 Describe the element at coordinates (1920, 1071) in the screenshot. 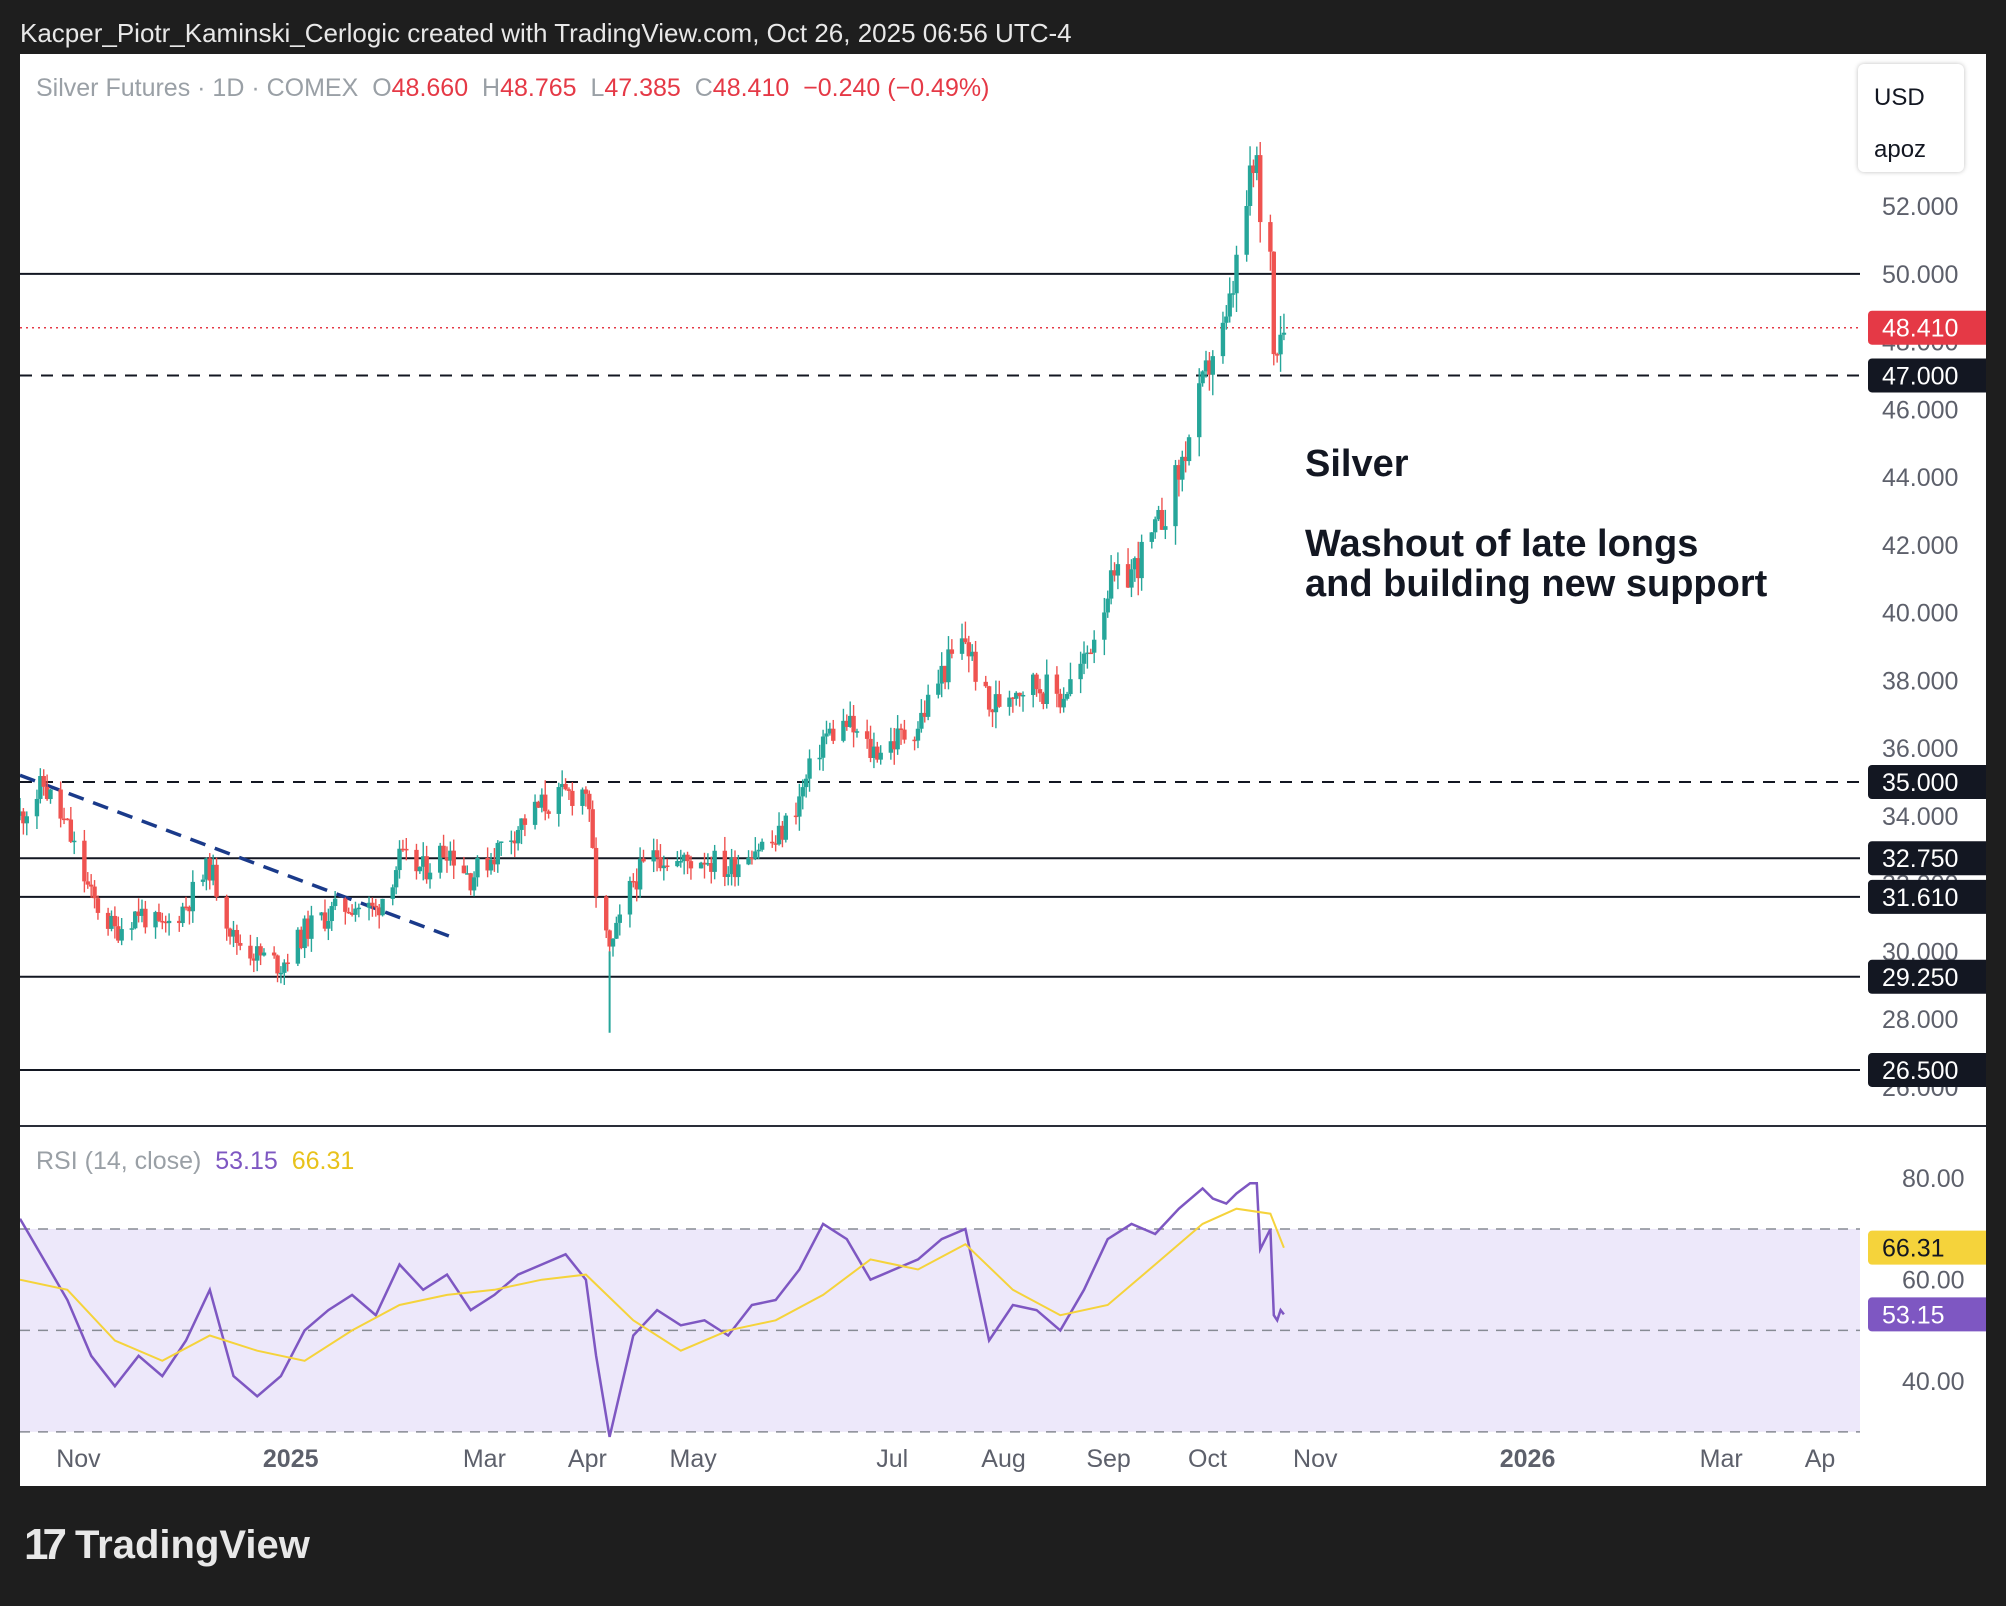

I see `level-badge: 26.500` at that location.